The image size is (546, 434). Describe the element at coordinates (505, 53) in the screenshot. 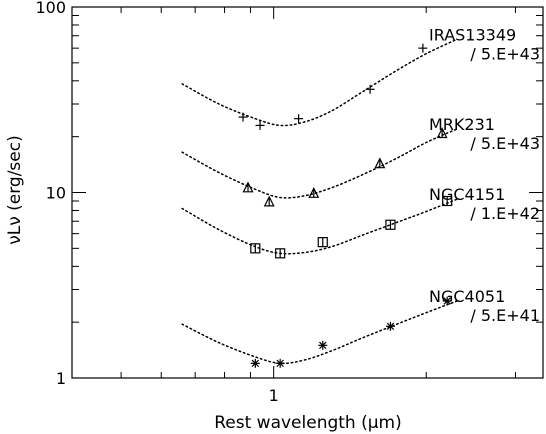

I see `series-scale-iras13349: / 5.E+43` at that location.